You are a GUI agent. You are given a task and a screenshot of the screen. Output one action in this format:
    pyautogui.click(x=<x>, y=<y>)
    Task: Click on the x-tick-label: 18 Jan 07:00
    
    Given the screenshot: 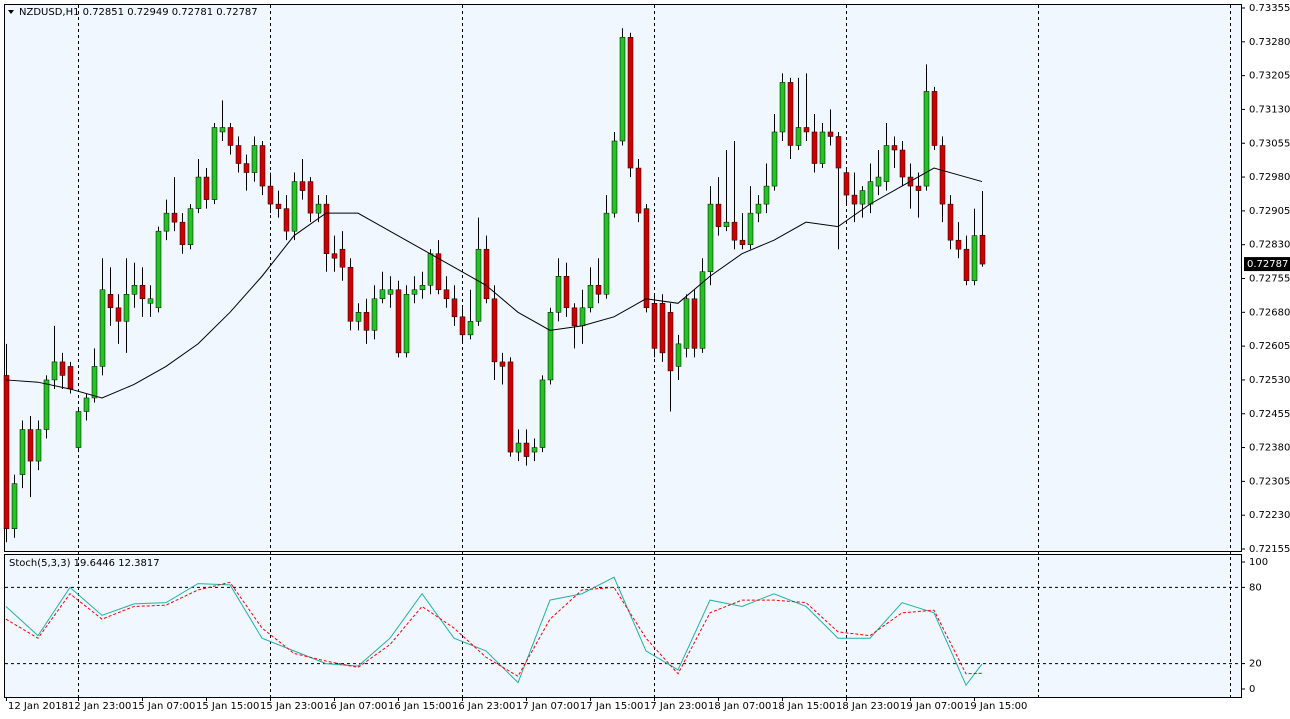 What is the action you would take?
    pyautogui.click(x=739, y=706)
    